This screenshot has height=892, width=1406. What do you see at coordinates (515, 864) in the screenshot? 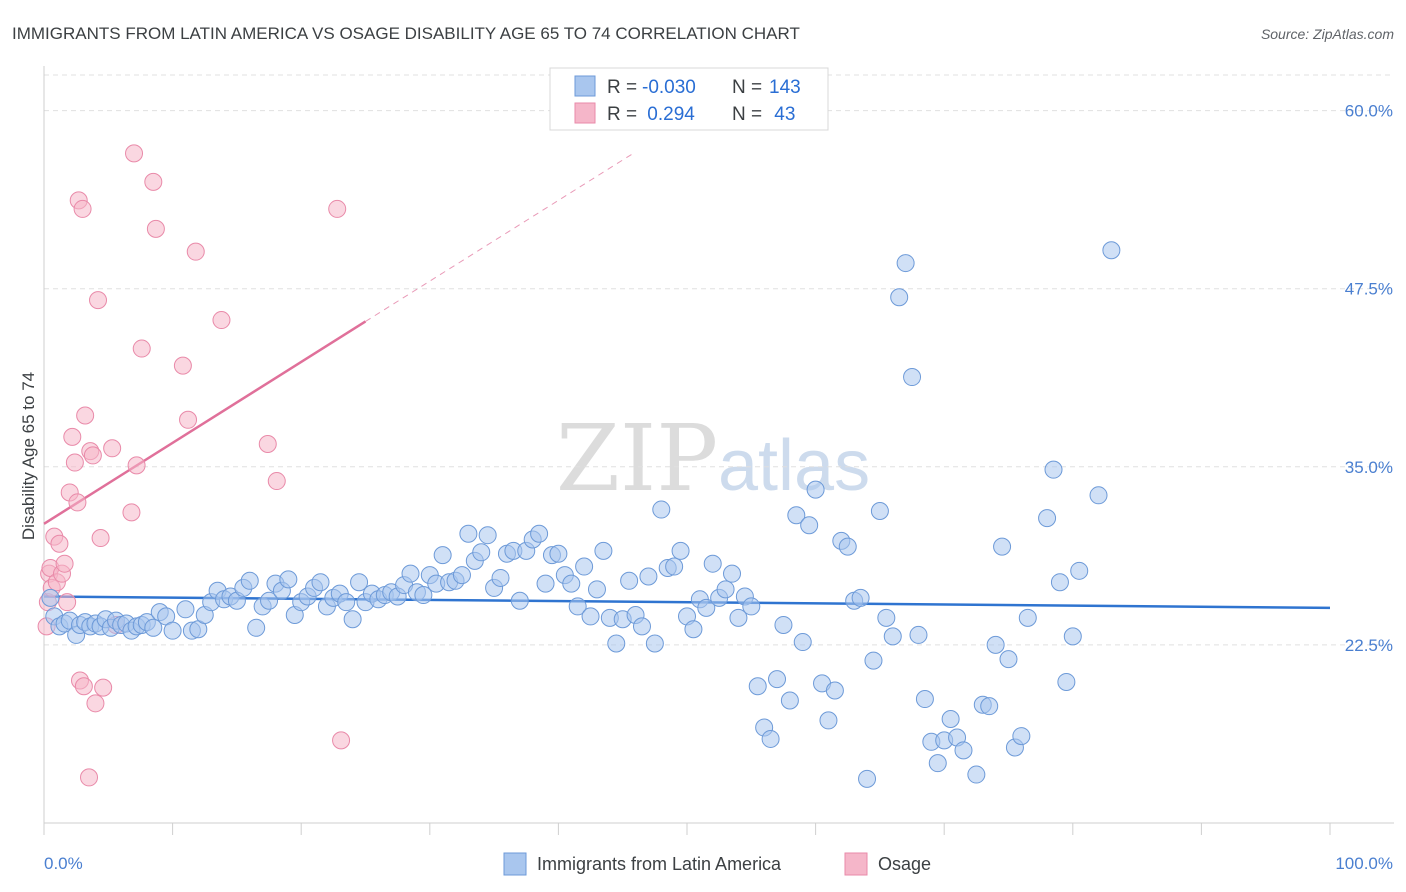
I see `bottom-legend-swatch-blue` at bounding box center [515, 864].